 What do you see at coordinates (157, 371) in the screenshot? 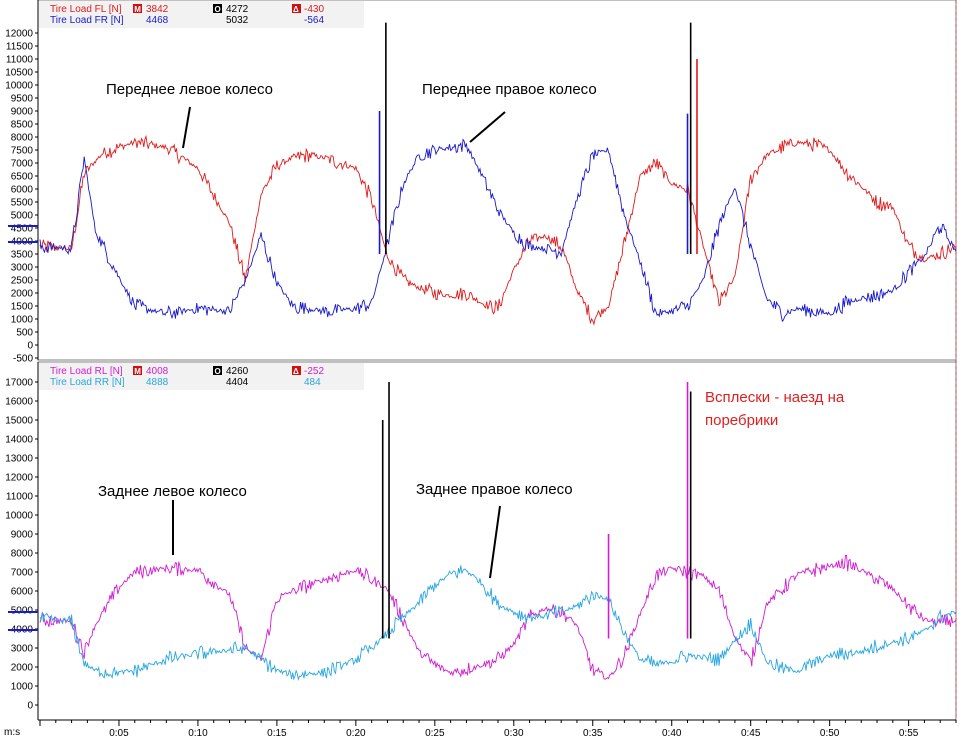
I see `legend-value-m: 4008` at bounding box center [157, 371].